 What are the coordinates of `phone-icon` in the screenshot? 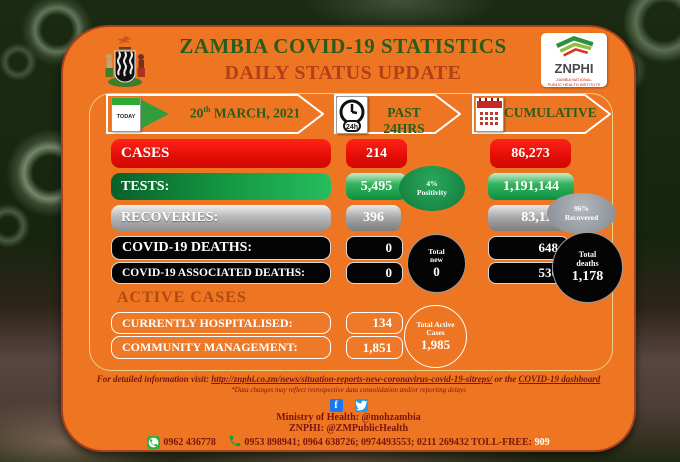 It's located at (235, 442).